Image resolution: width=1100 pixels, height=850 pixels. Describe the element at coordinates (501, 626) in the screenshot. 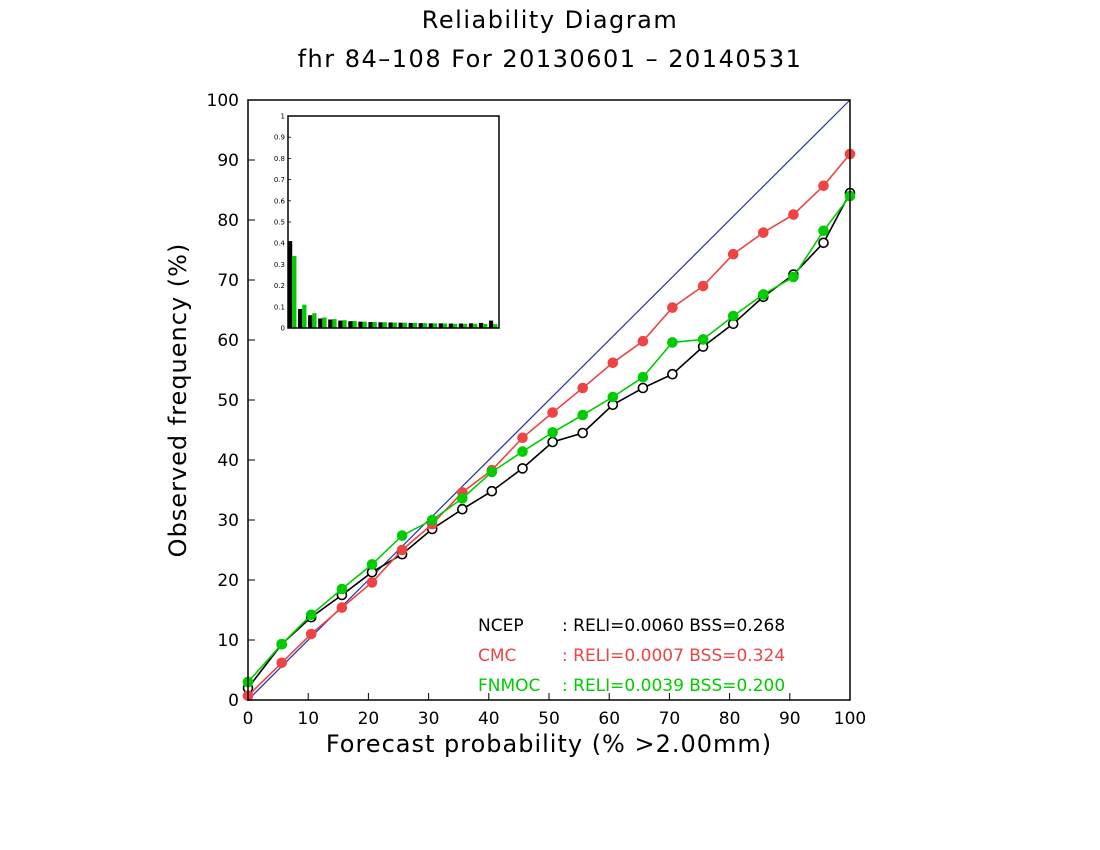

I see `legend-name-ncep: NCEP` at that location.